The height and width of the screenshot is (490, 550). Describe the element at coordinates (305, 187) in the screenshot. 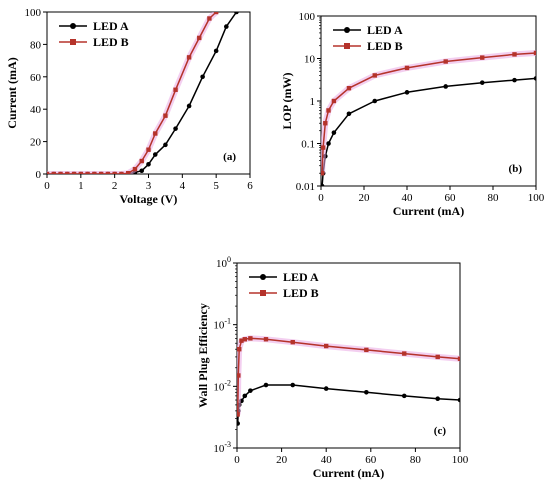

I see `y-tick-label: 0.01` at that location.